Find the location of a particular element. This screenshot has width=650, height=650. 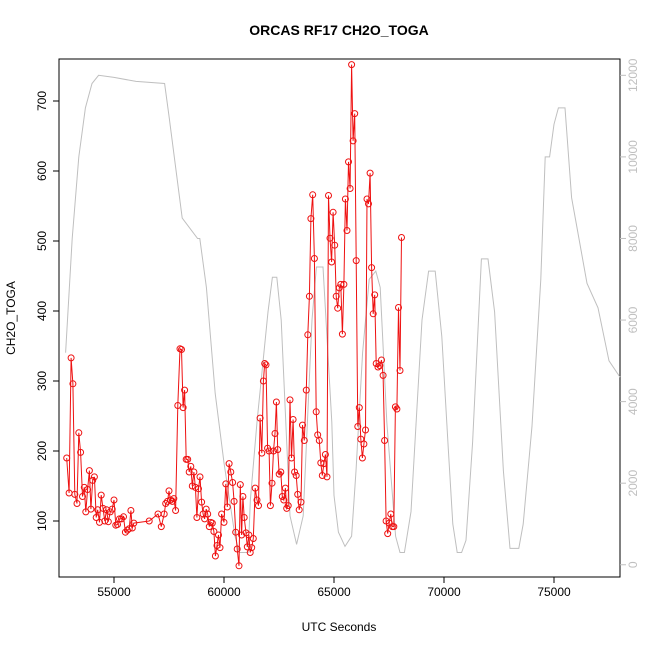

x-tick-label: 70000 is located at coordinates (444, 592).